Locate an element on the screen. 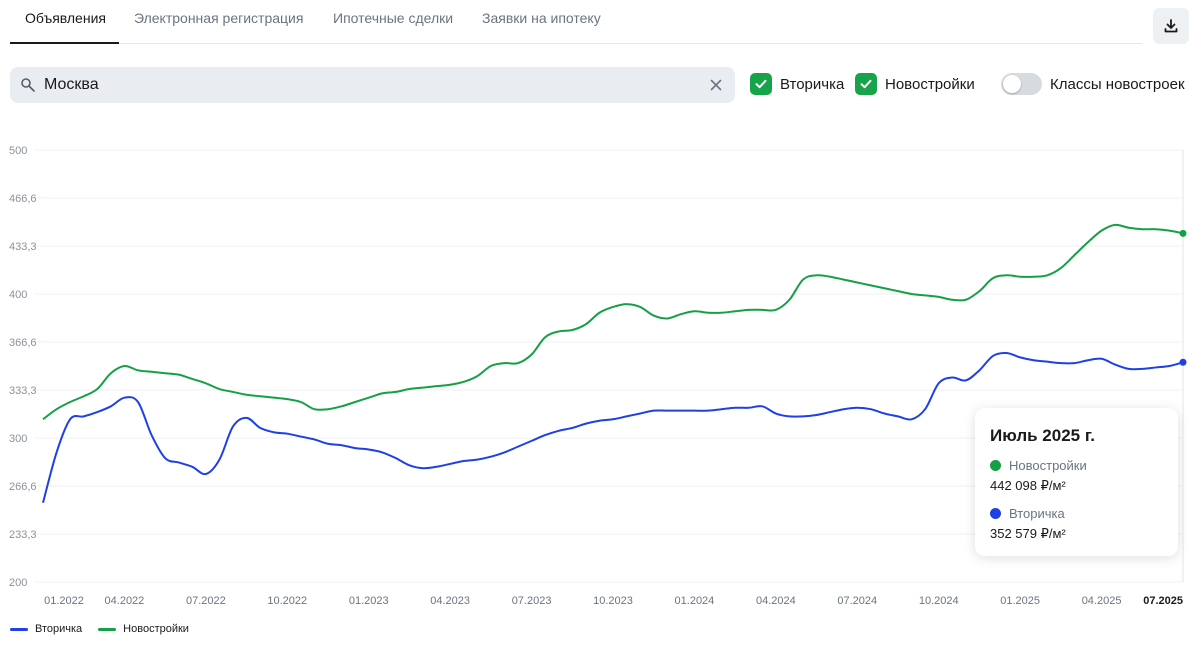 The image size is (1200, 654). y-tick-label: 266,6 is located at coordinates (23, 487).